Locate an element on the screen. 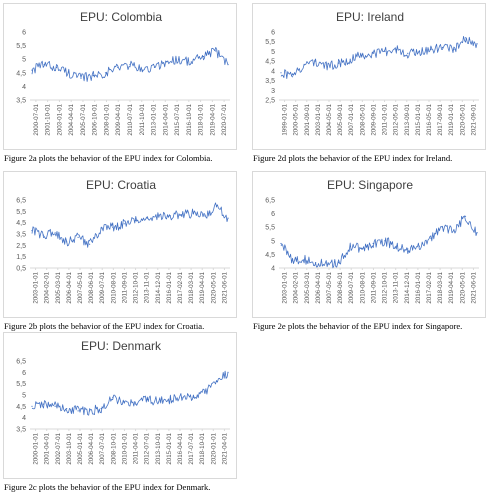 Image resolution: width=491 pixels, height=495 pixels. x-tick-label: 2017-07-01 is located at coordinates (191, 448).